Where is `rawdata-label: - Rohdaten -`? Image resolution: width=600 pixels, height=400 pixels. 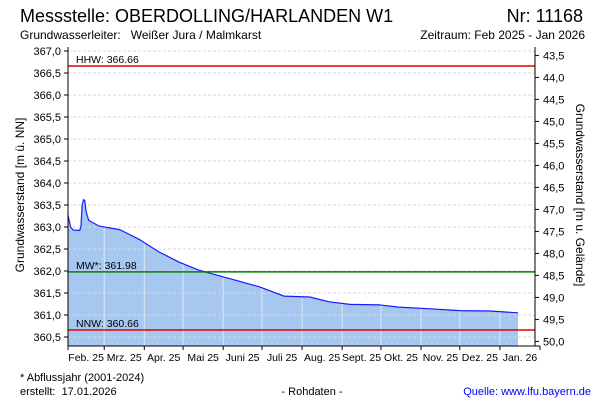 rawdata-label: - Rohdaten - is located at coordinates (311, 392).